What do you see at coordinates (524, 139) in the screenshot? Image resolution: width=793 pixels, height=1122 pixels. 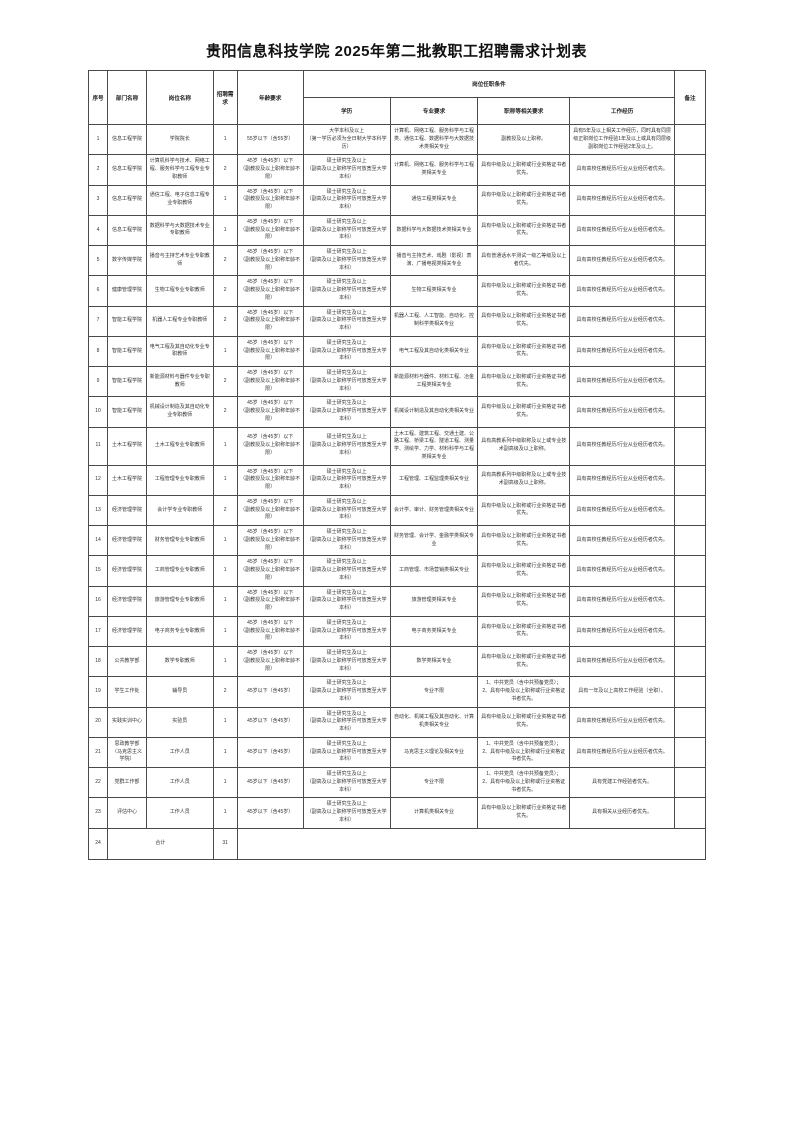 I see `cell-title-req: 副教授及以上职称。` at bounding box center [524, 139].